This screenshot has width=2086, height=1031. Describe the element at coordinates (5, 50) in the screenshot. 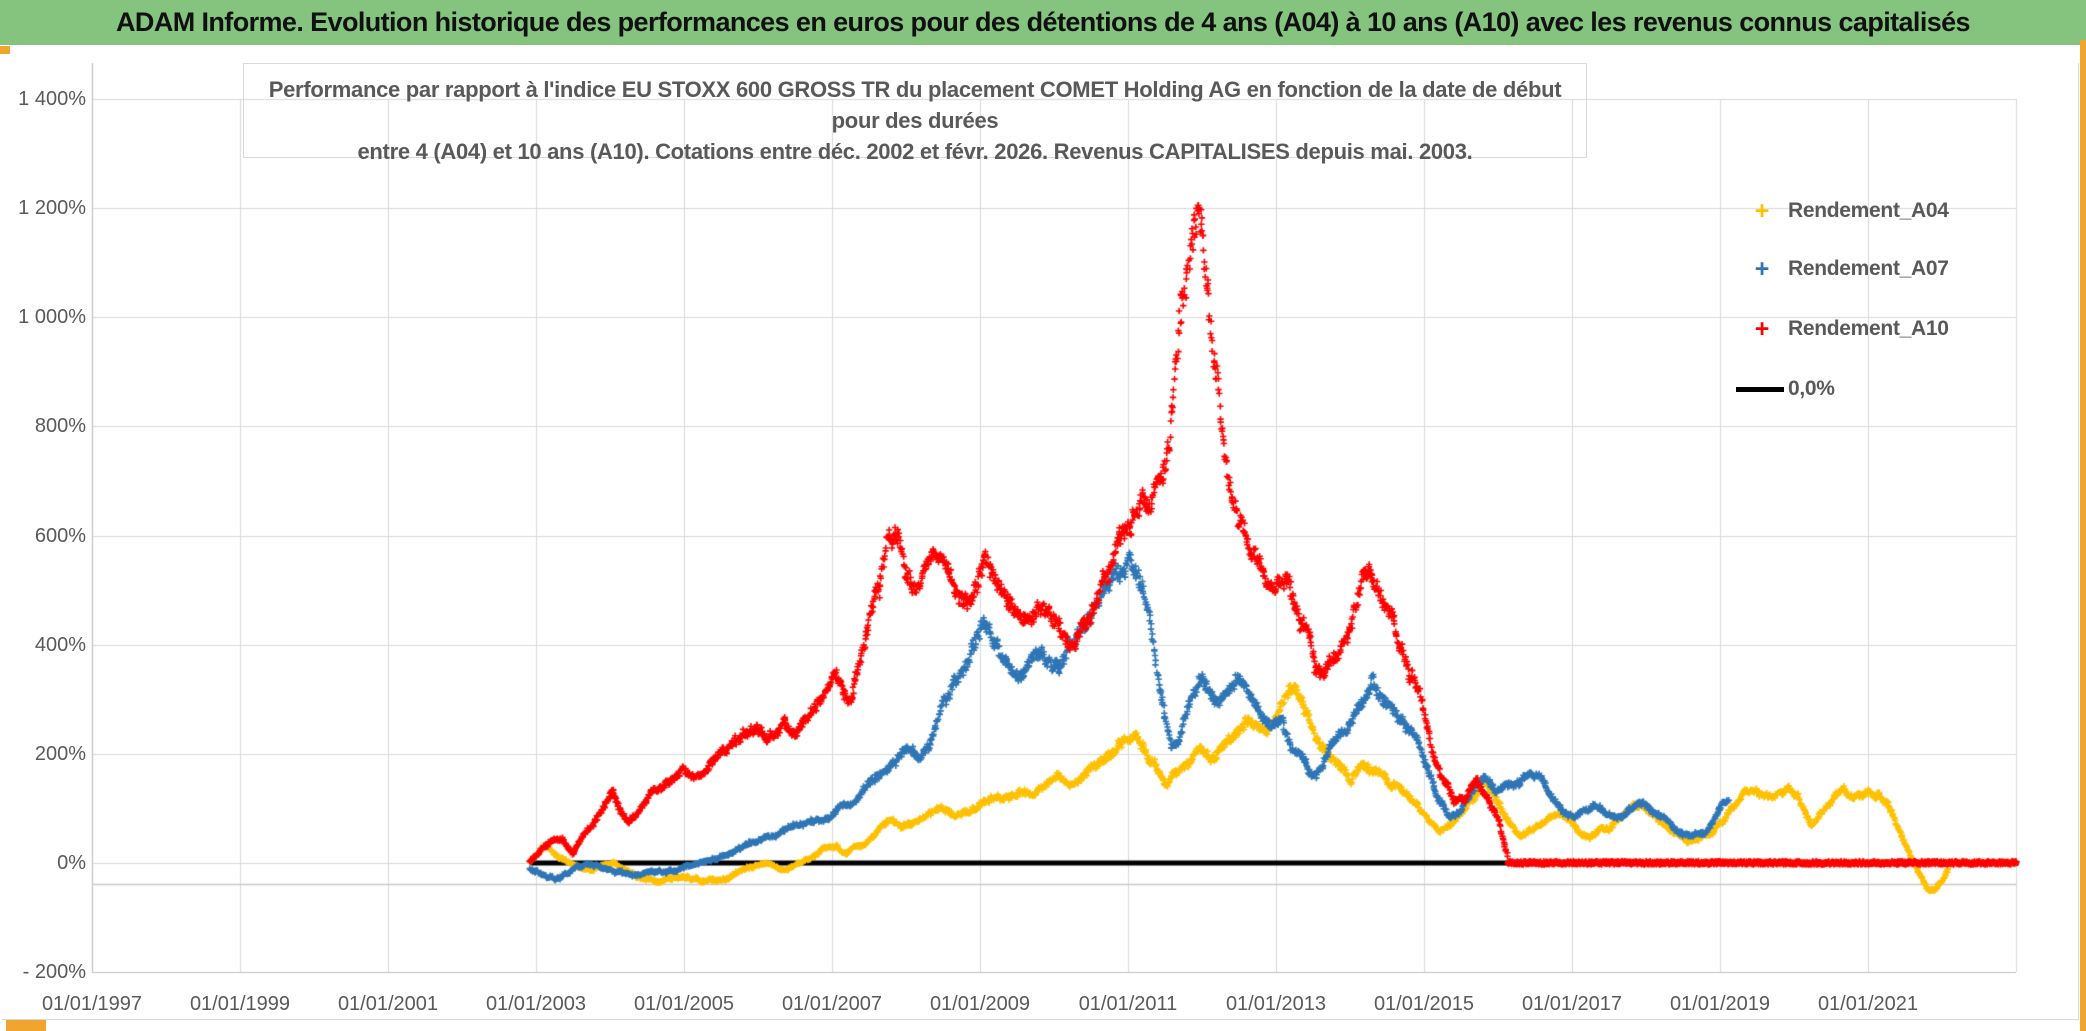

I see `accent-corner-top-left` at that location.